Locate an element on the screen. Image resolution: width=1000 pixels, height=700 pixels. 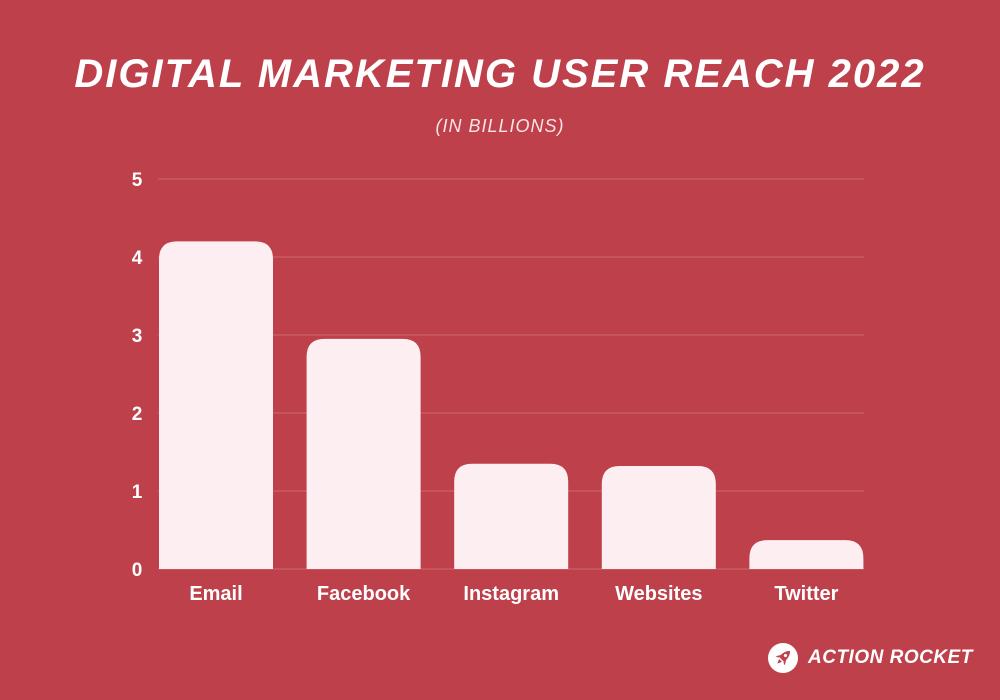
x-tick-label: Websites is located at coordinates (658, 594).